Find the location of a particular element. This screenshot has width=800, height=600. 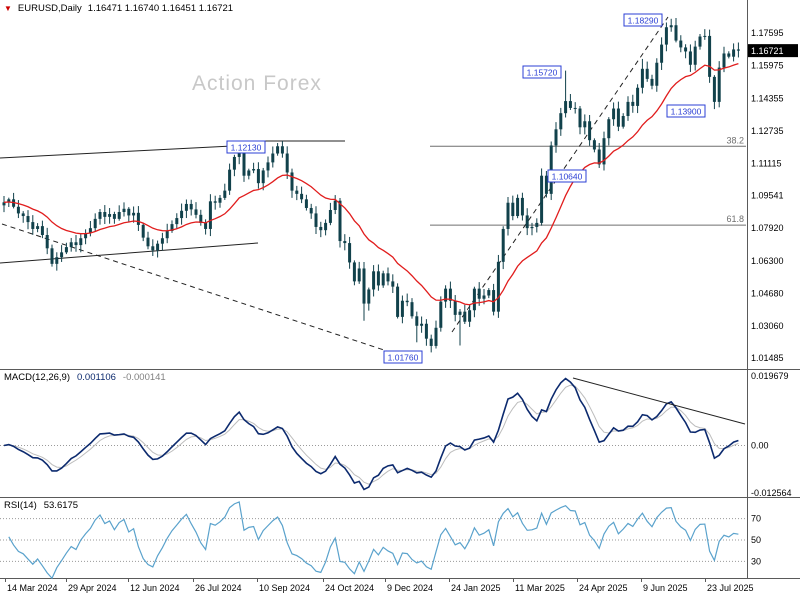

price-flag: 1.10640 is located at coordinates (567, 176).